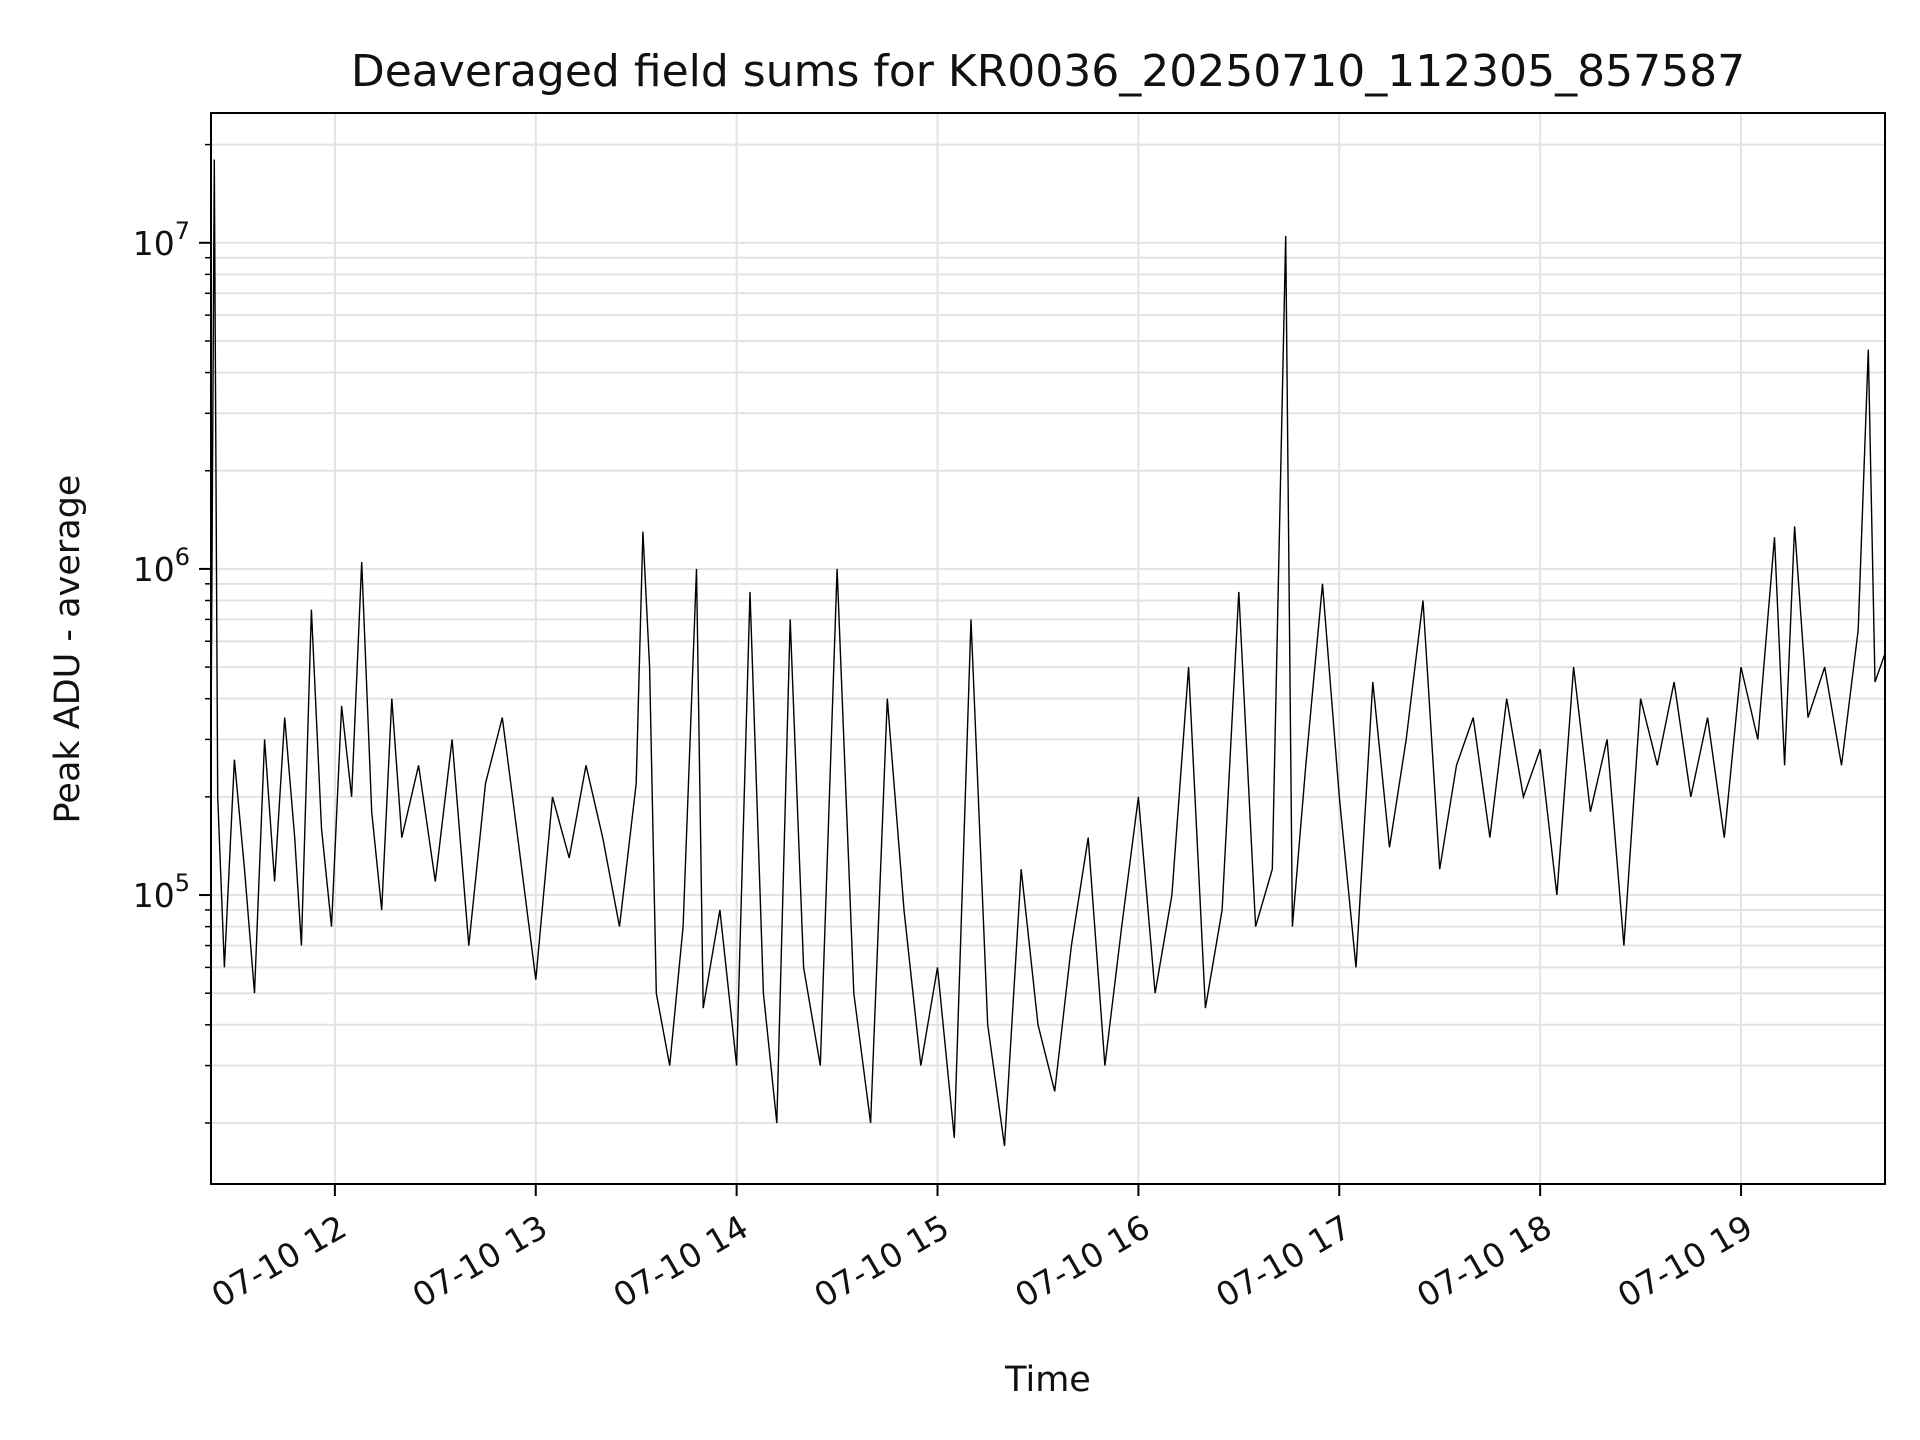 This screenshot has width=1920, height=1440. Describe the element at coordinates (1047, 1380) in the screenshot. I see `x-axis-label: Time` at that location.